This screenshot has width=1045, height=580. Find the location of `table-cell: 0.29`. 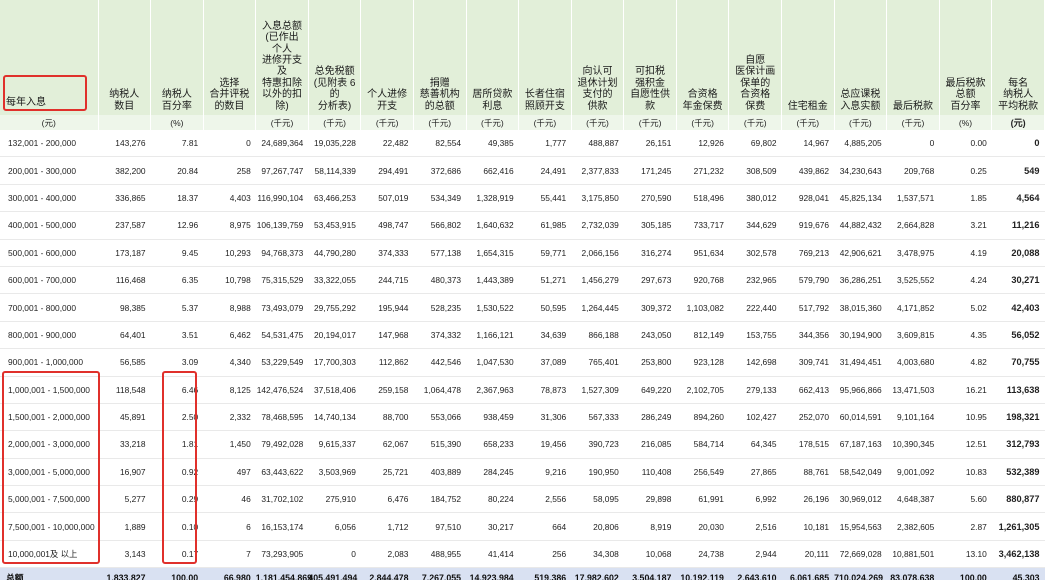

table-cell: 0.29 is located at coordinates (177, 499).